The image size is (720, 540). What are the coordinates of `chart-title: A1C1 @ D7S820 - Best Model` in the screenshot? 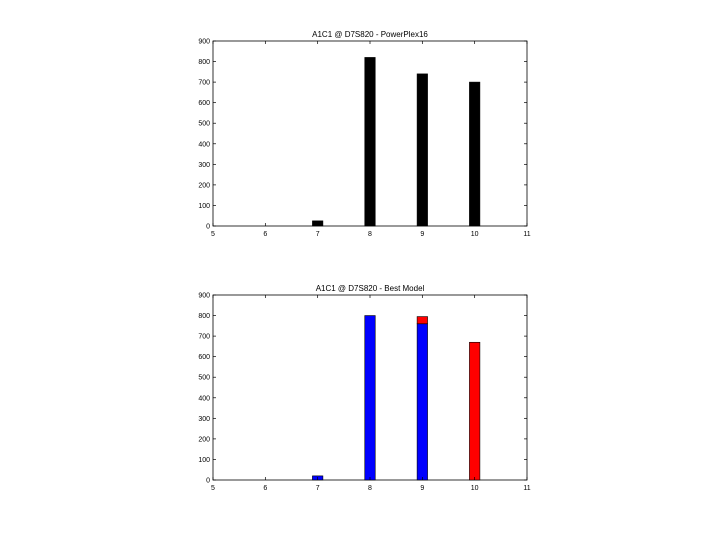 It's located at (370, 288).